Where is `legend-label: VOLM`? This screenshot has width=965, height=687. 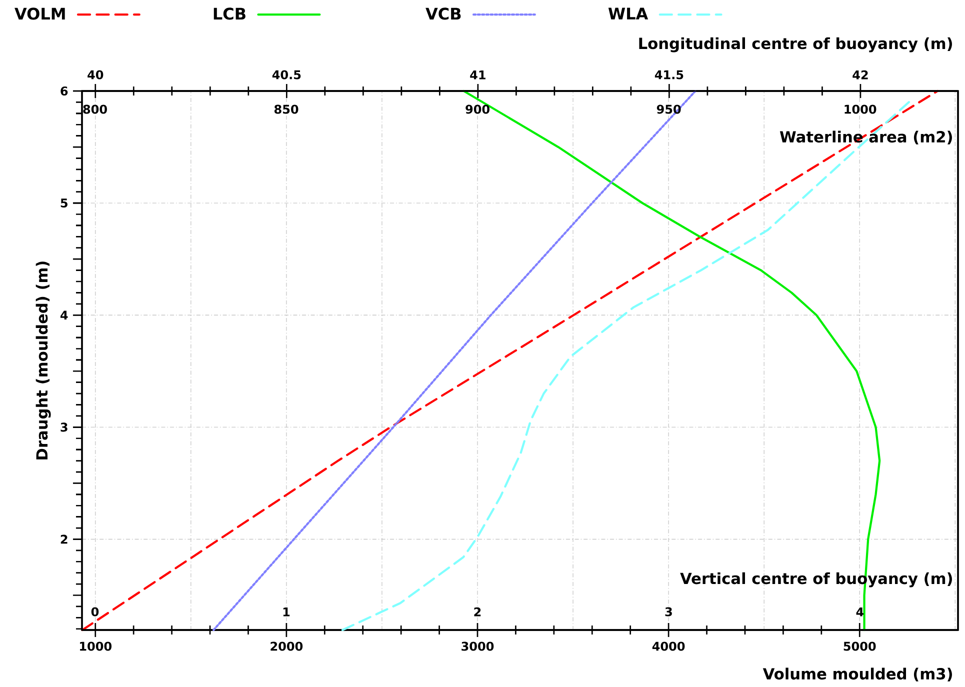 legend-label: VOLM is located at coordinates (39, 14).